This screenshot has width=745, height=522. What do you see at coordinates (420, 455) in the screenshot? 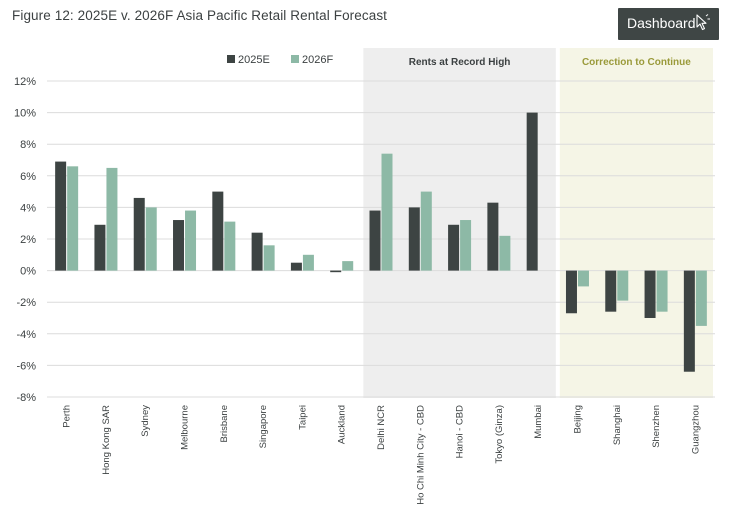
I see `category-label: Ho Chi Minh City - CBD` at bounding box center [420, 455].